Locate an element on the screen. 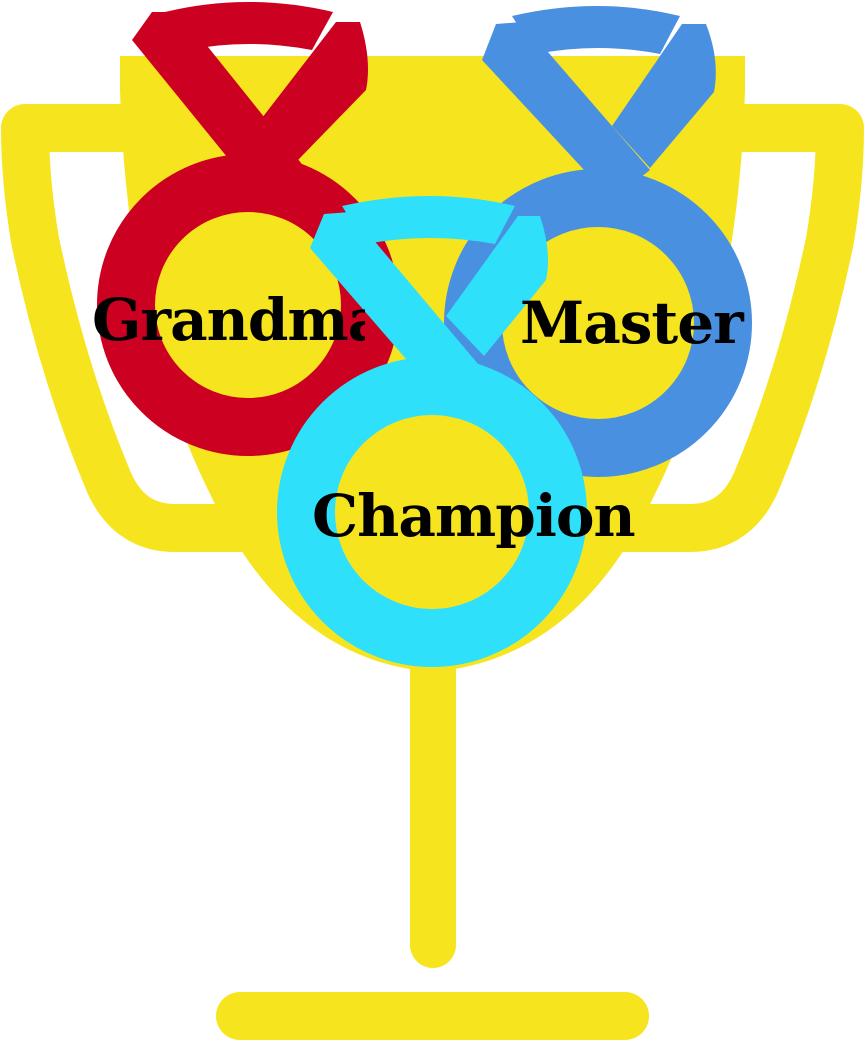  blue-medal-ribbon-back is located at coordinates (596, 30).